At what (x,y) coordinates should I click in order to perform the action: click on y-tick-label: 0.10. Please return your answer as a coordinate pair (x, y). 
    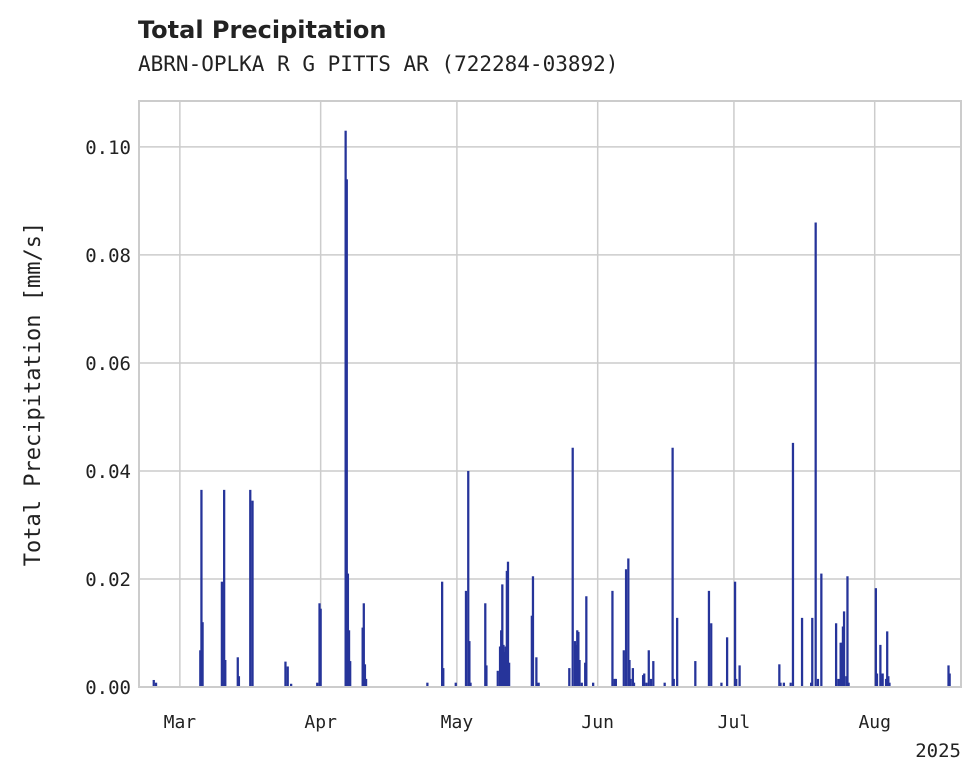
    Looking at the image, I should click on (108, 148).